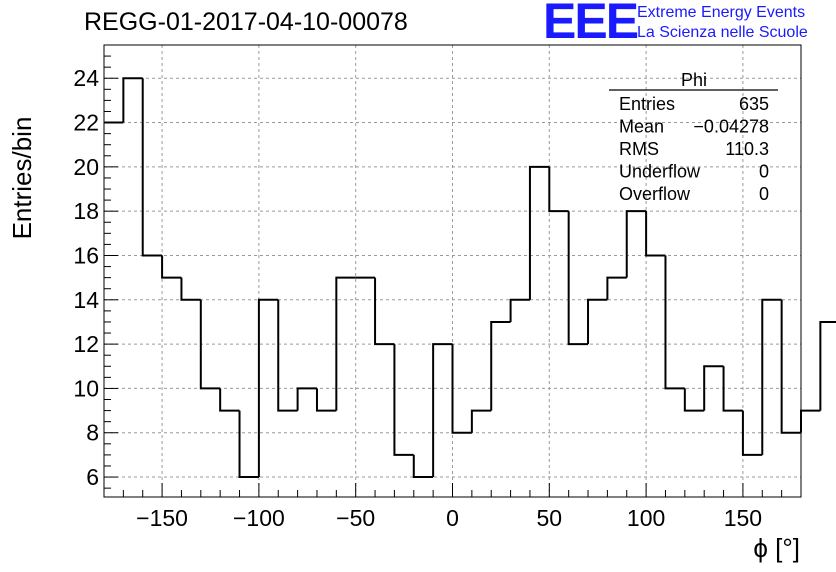 The height and width of the screenshot is (572, 836). What do you see at coordinates (754, 104) in the screenshot?
I see `stats-row-value: 635` at bounding box center [754, 104].